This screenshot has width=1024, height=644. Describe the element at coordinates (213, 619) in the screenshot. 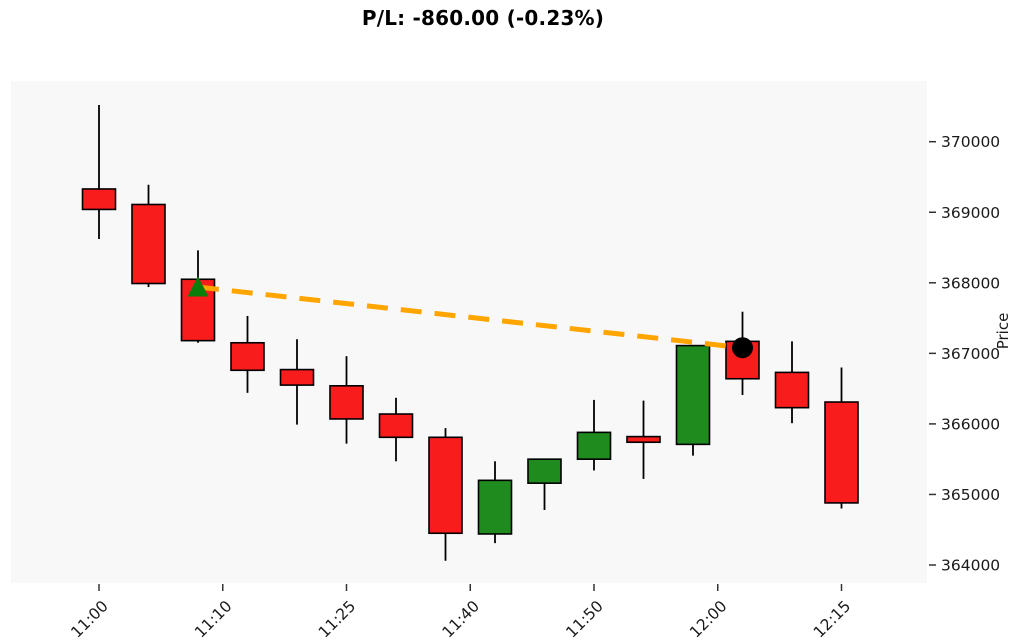

I see `x-tick-label: 11:10` at that location.